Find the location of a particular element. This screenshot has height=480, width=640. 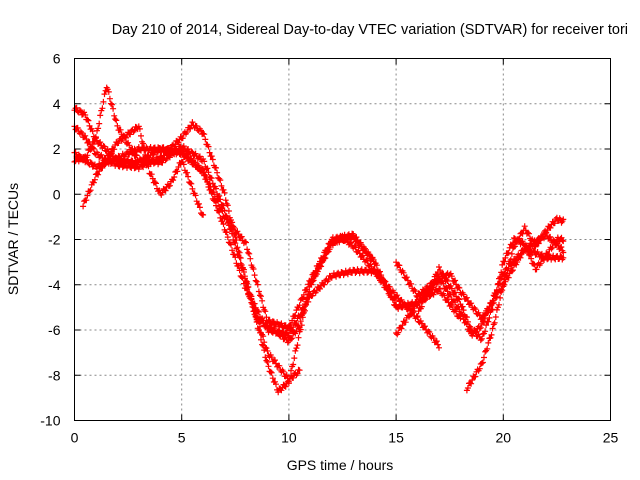

x-tick-label: 25 is located at coordinates (611, 438).